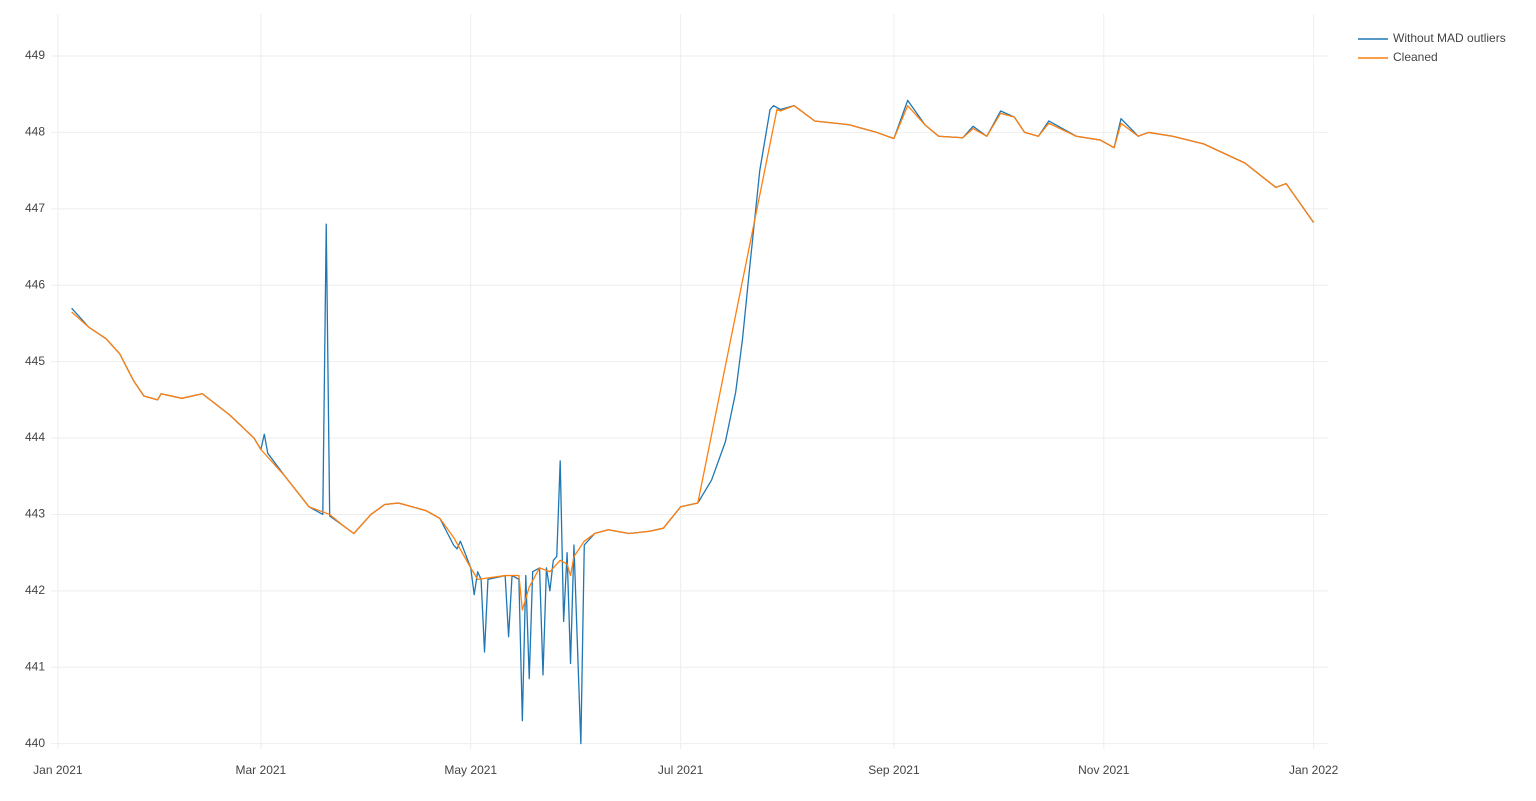  What do you see at coordinates (1314, 770) in the screenshot?
I see `x-tick-label: Jan 2022` at bounding box center [1314, 770].